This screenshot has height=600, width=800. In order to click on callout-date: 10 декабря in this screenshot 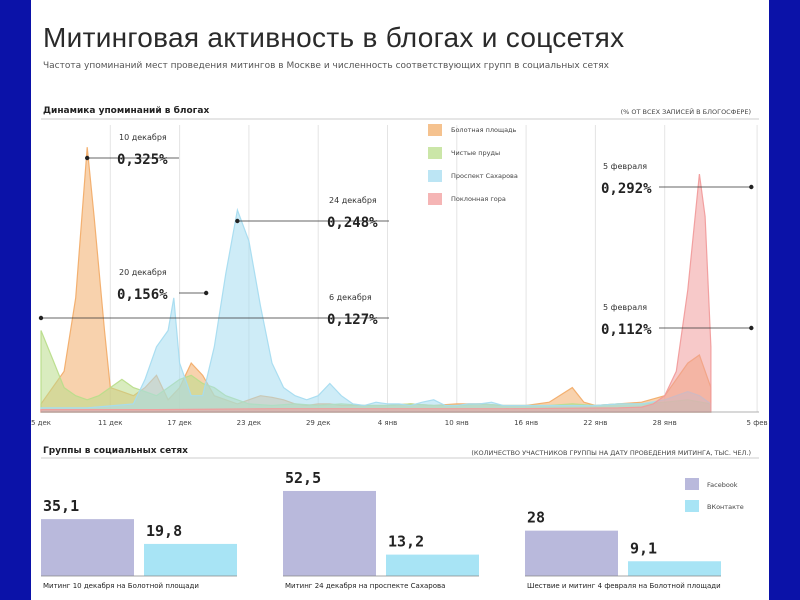, I will do `click(143, 137)`.